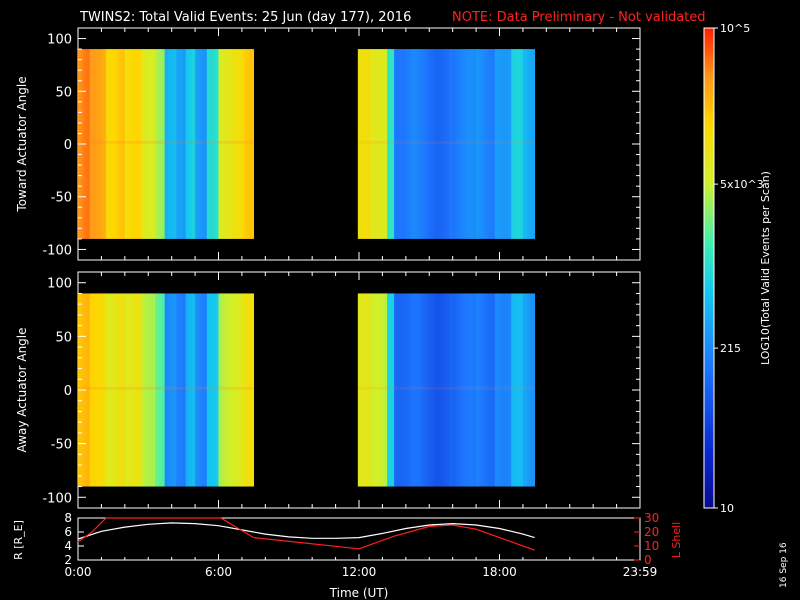  Describe the element at coordinates (765, 268) in the screenshot. I see `colorbar-label: LOG10(Total Valid Events per Scan)` at that location.